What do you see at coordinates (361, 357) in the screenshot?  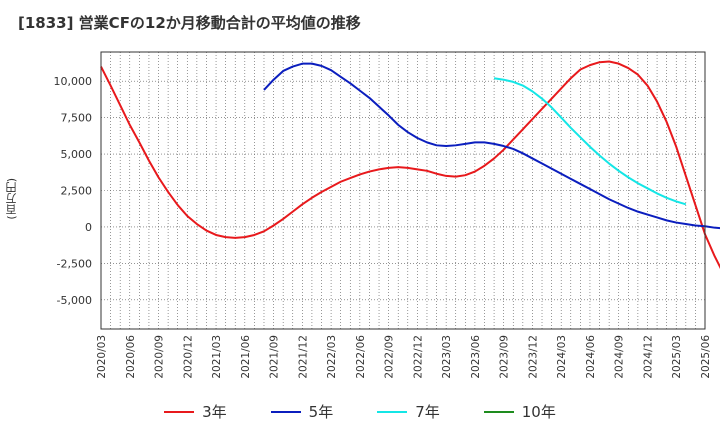 I see `x-tick-label: 2022/06` at bounding box center [361, 357].